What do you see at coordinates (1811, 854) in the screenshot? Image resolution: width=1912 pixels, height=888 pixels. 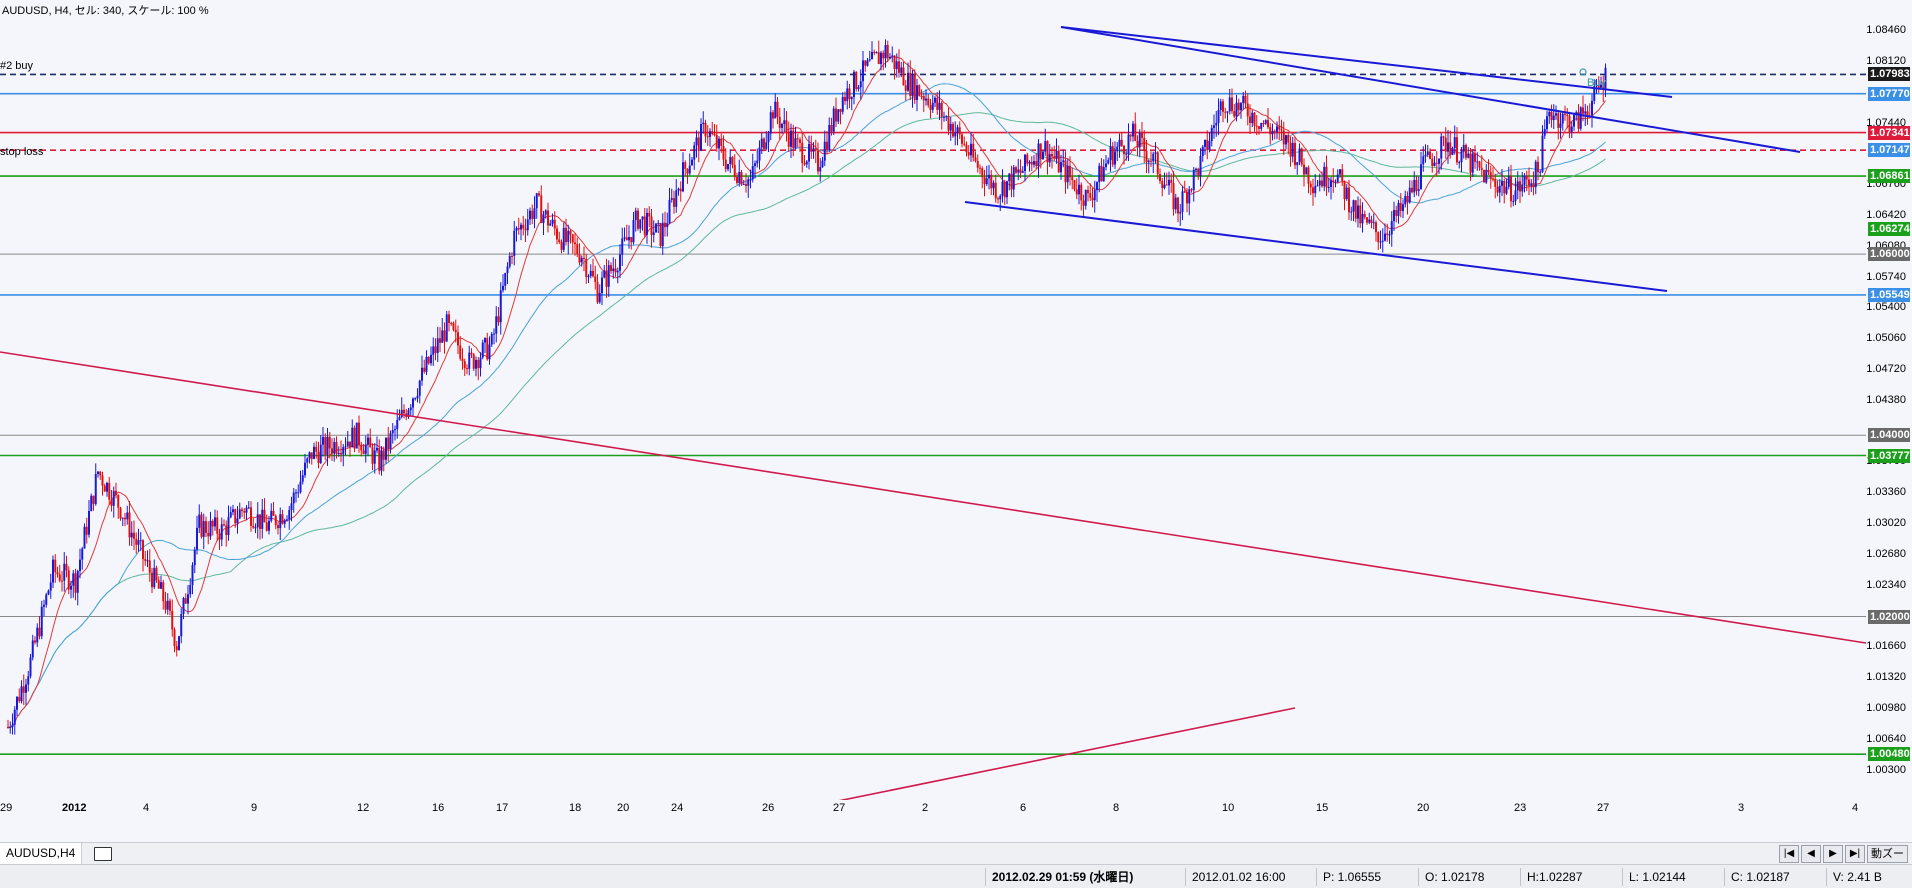 I see `scroll-left-icon: ◀` at bounding box center [1811, 854].